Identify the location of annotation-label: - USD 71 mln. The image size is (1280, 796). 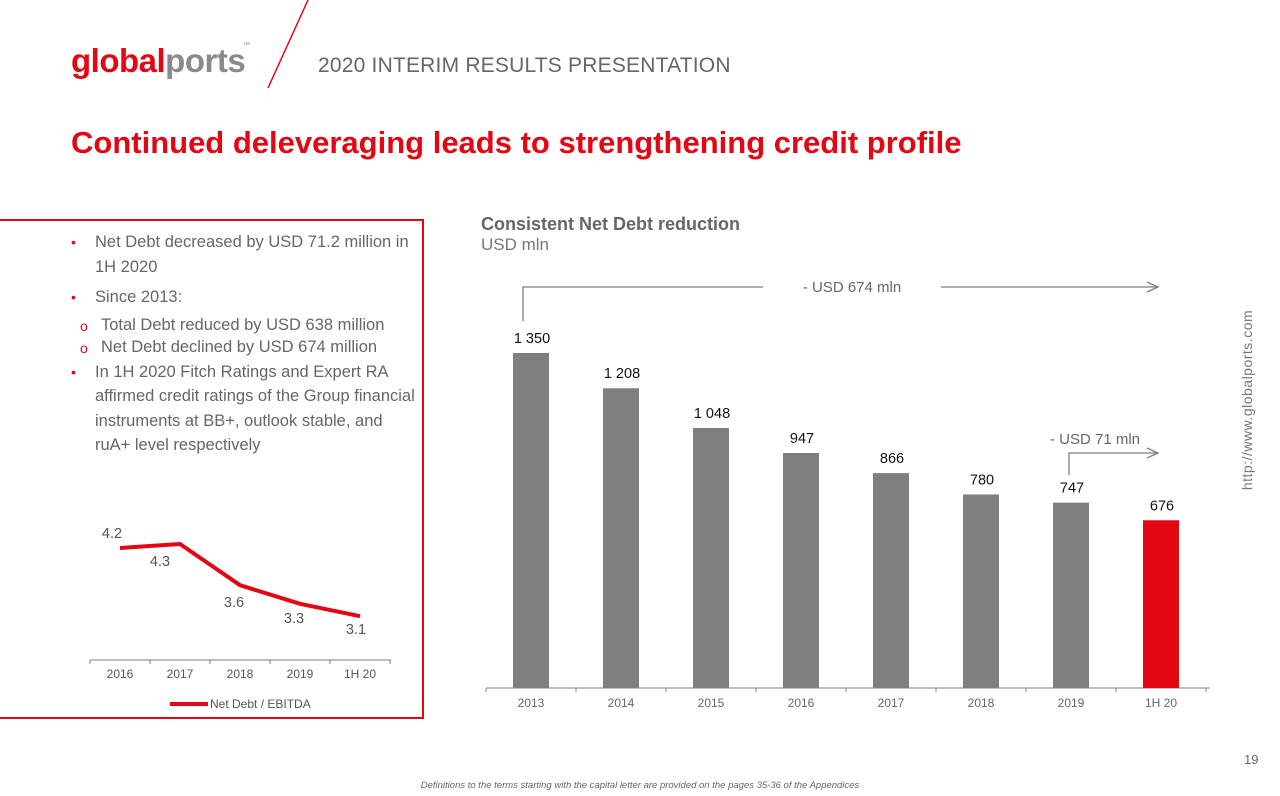
(1095, 439).